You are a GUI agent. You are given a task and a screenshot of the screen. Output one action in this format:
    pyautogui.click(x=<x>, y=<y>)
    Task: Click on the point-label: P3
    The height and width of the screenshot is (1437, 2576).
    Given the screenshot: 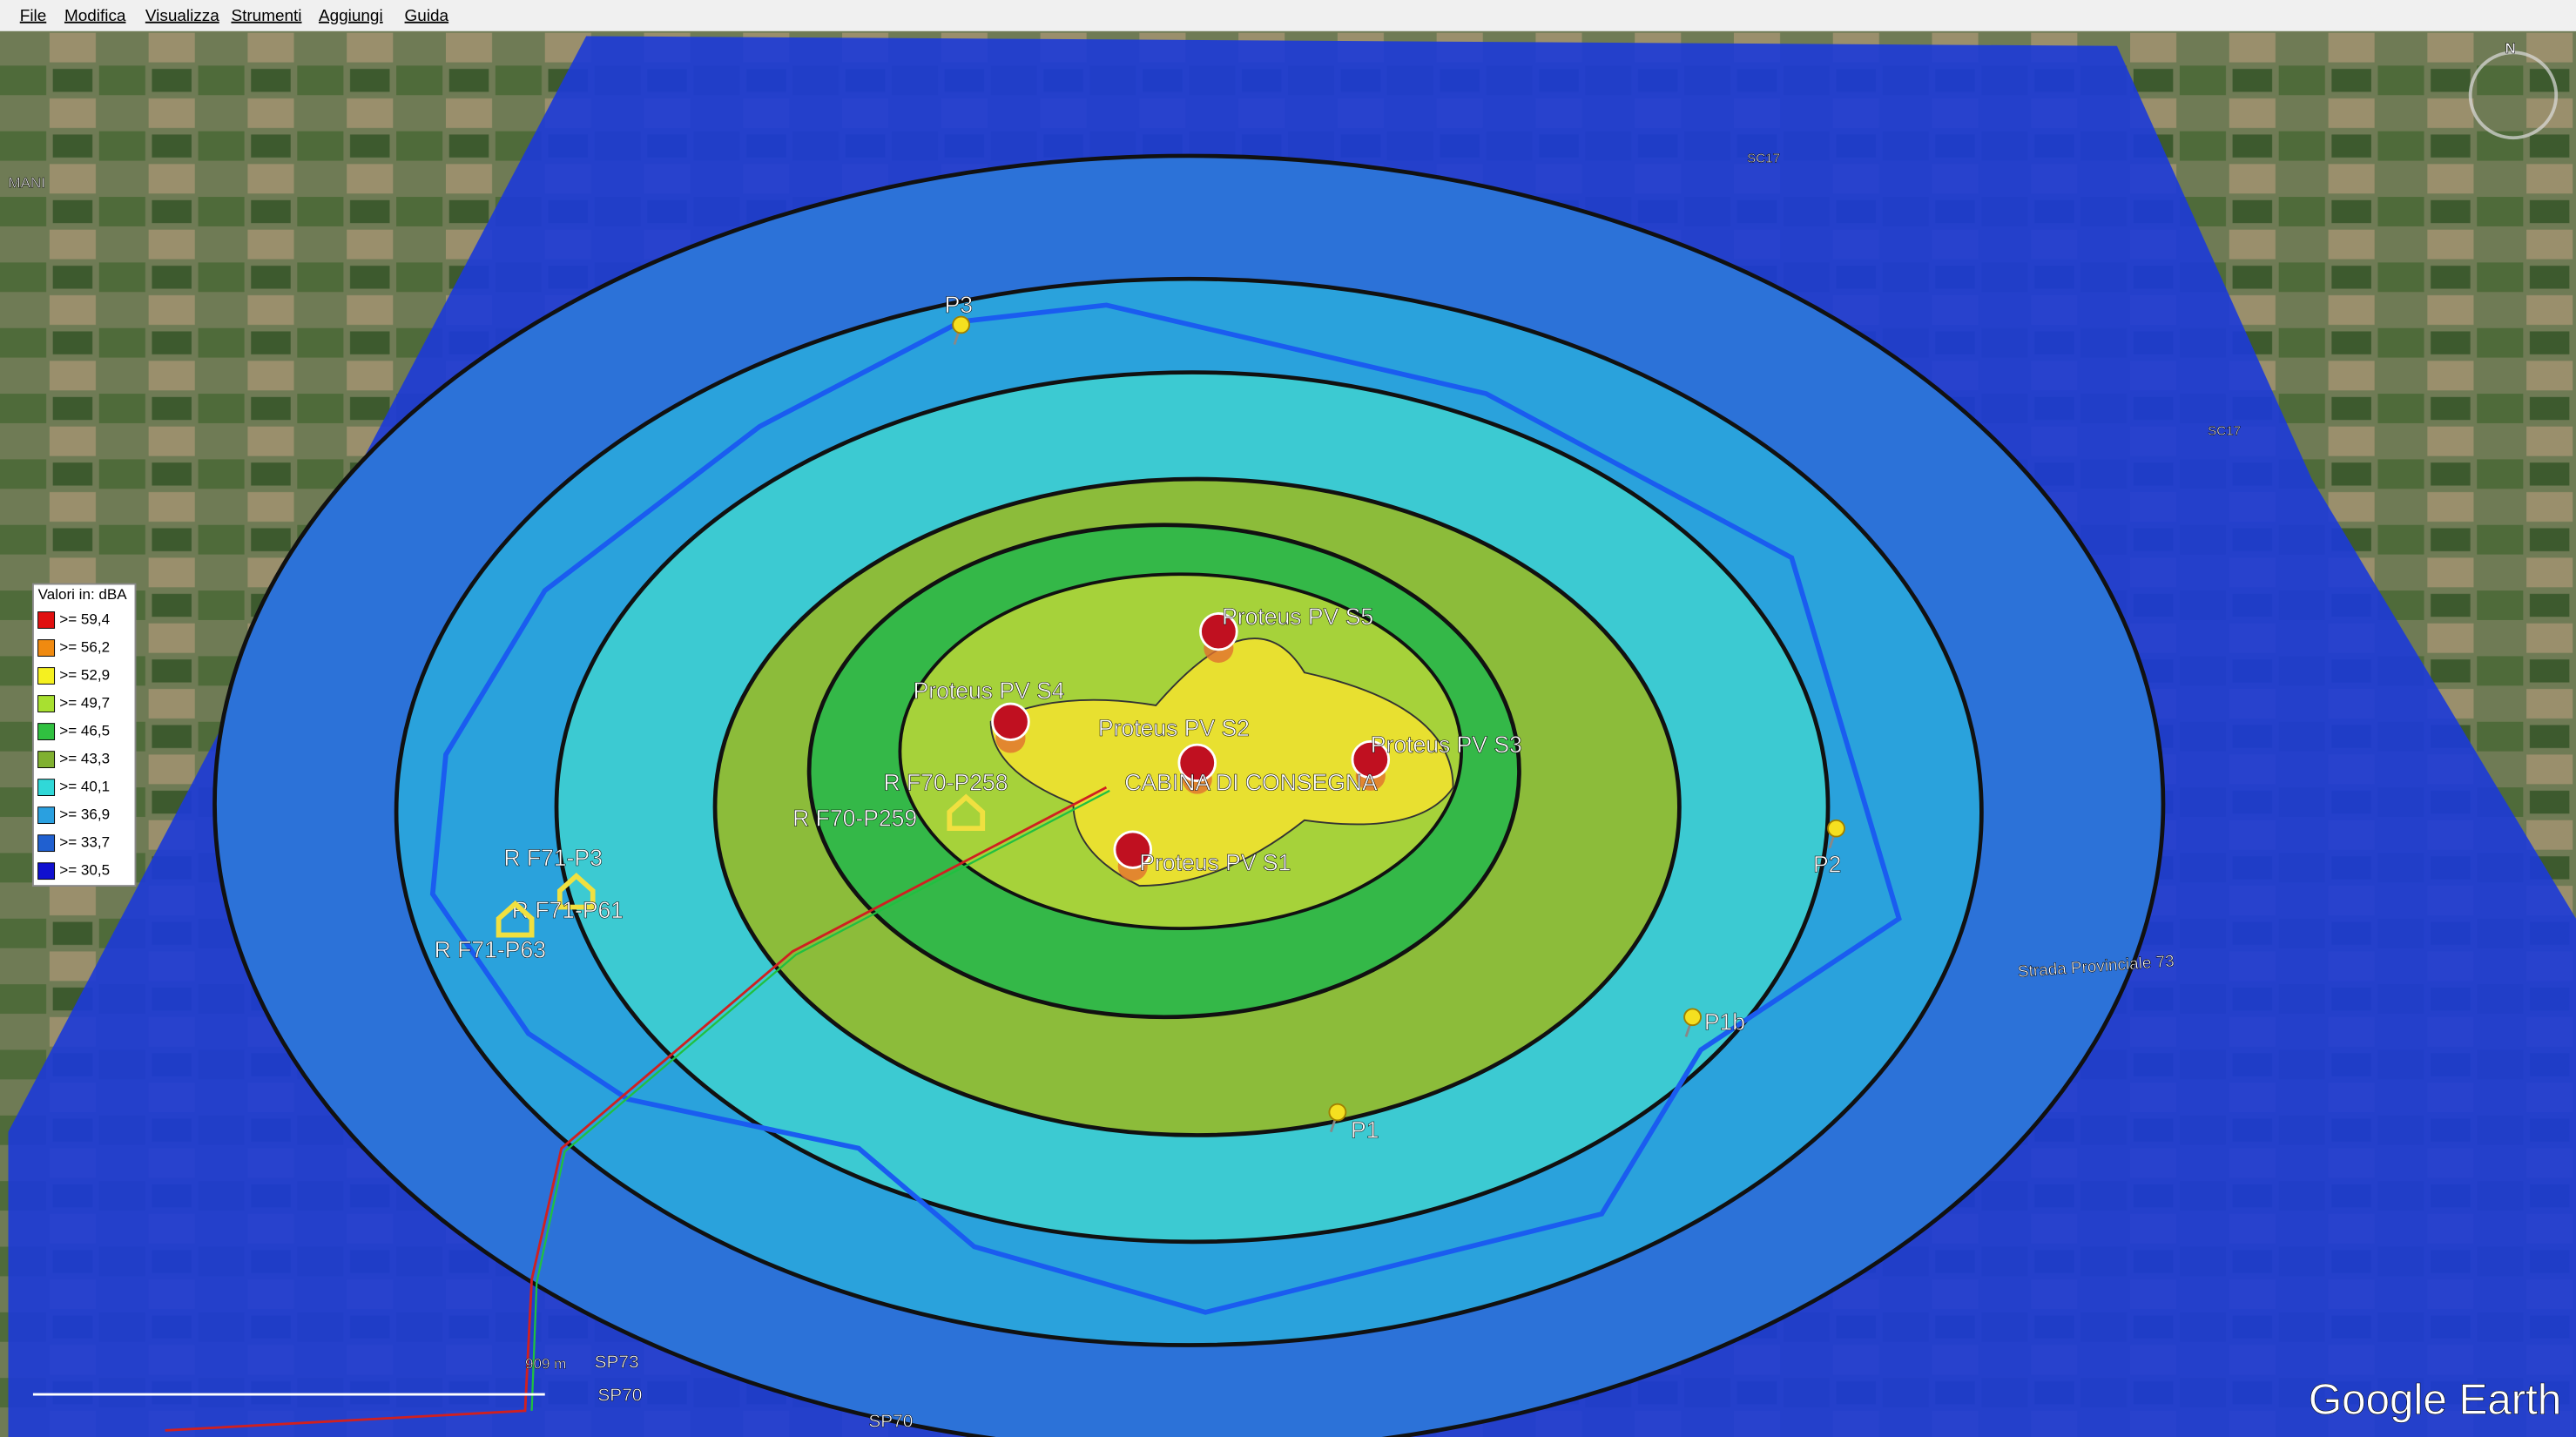 What is the action you would take?
    pyautogui.click(x=959, y=305)
    